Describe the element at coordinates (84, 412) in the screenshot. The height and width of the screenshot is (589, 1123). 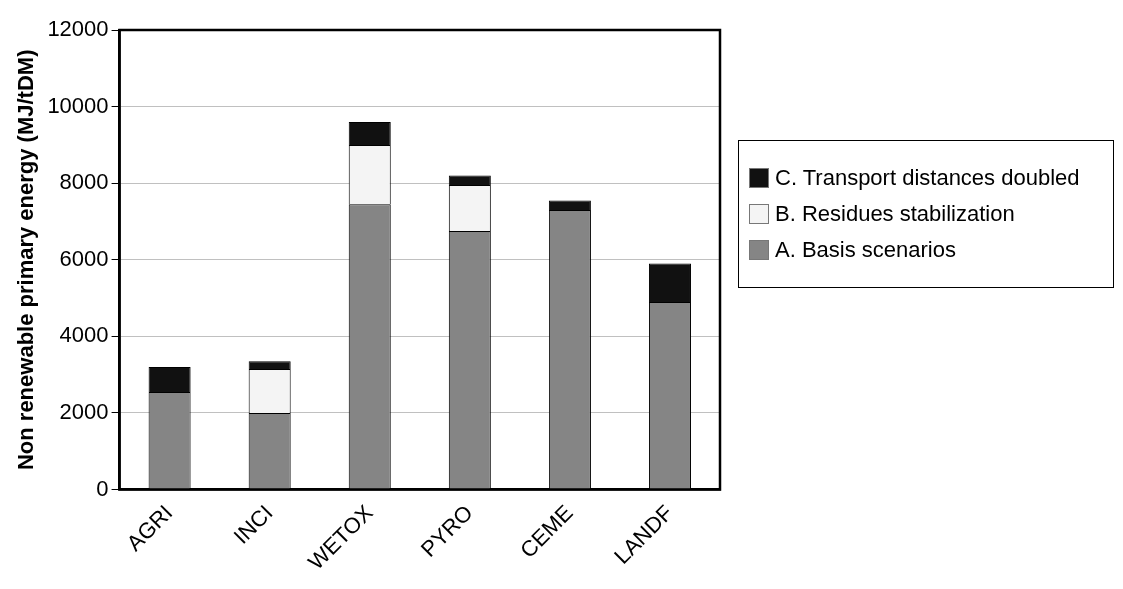
I see `y-tick-label: 2000` at that location.